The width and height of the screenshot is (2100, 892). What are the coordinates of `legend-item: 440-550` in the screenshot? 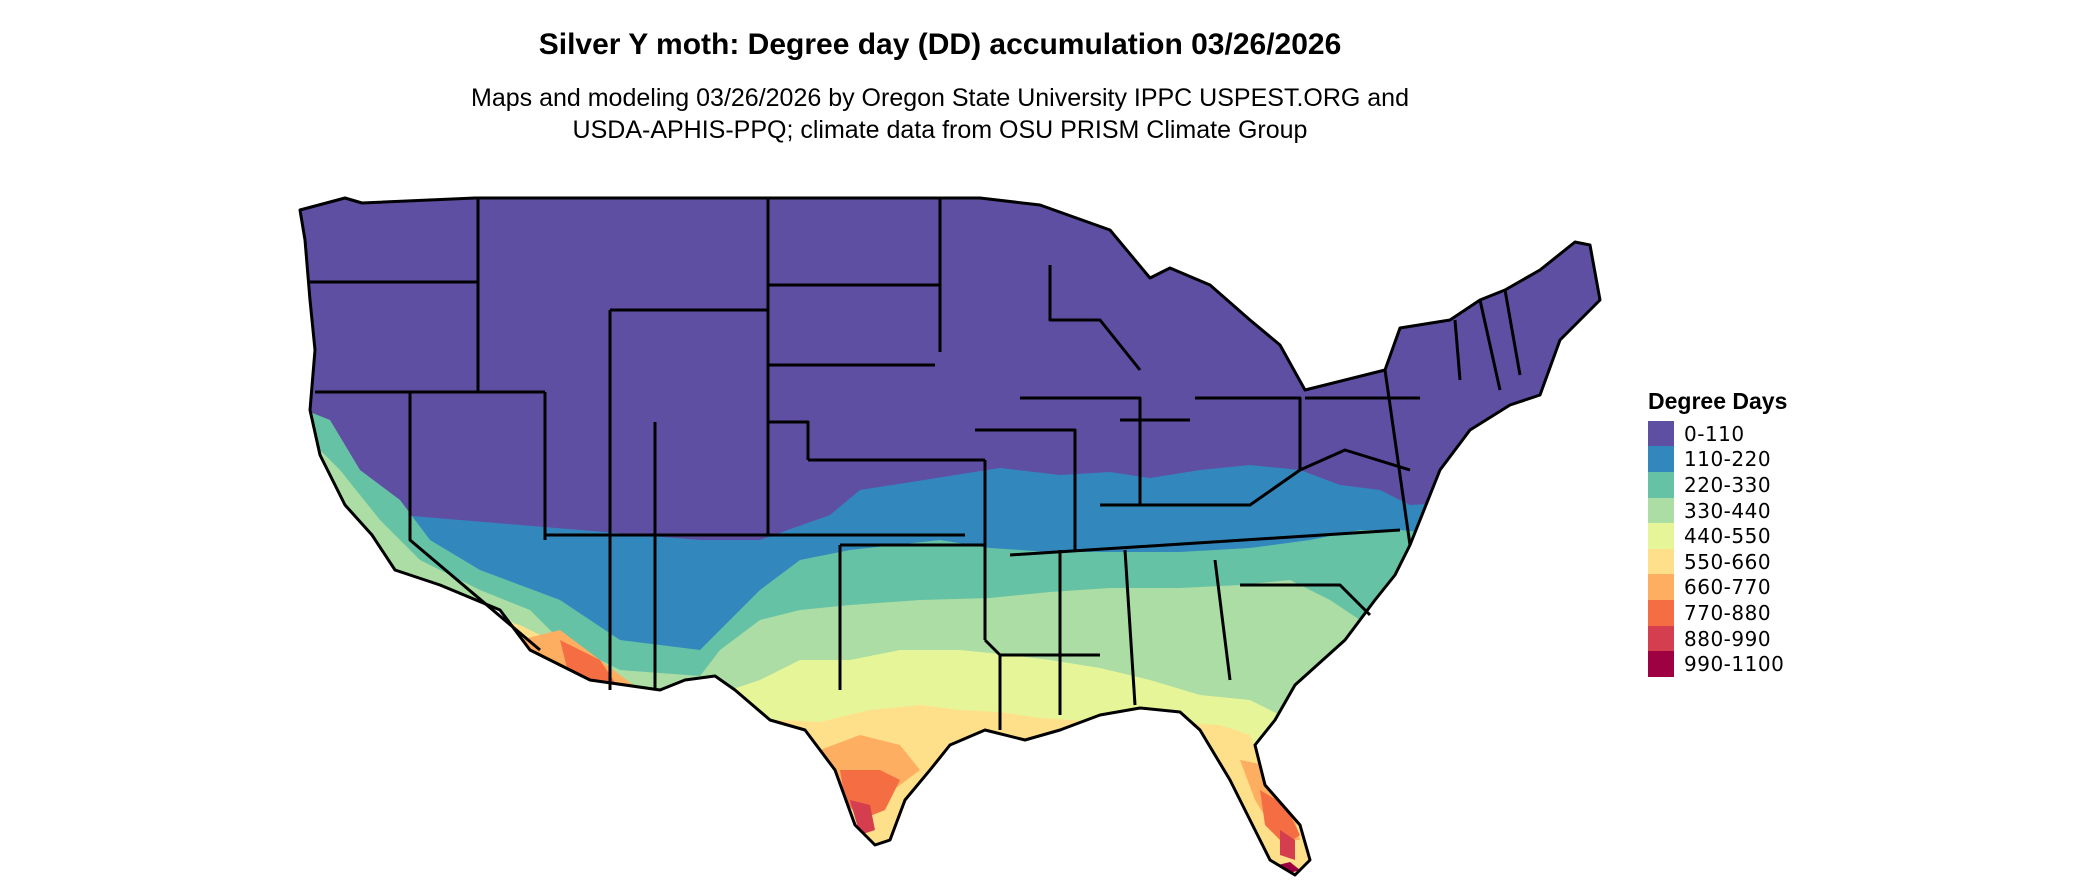 It's located at (1717, 536).